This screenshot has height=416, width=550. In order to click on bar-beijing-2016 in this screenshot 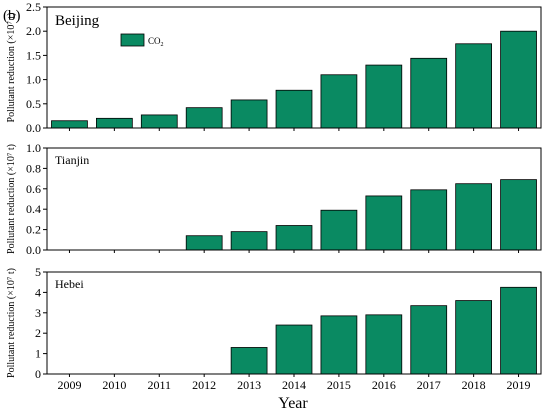, I will do `click(384, 96)`.